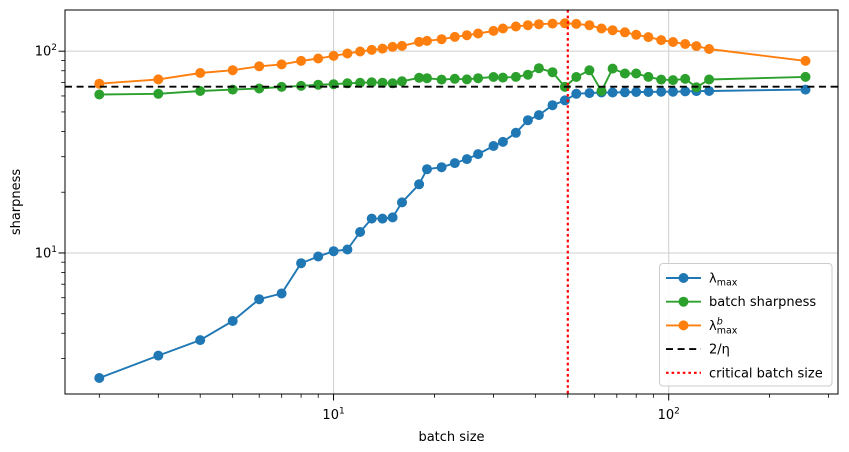 This screenshot has width=849, height=452. What do you see at coordinates (683, 301) in the screenshot?
I see `legend-marker-batch-sharpness` at bounding box center [683, 301].